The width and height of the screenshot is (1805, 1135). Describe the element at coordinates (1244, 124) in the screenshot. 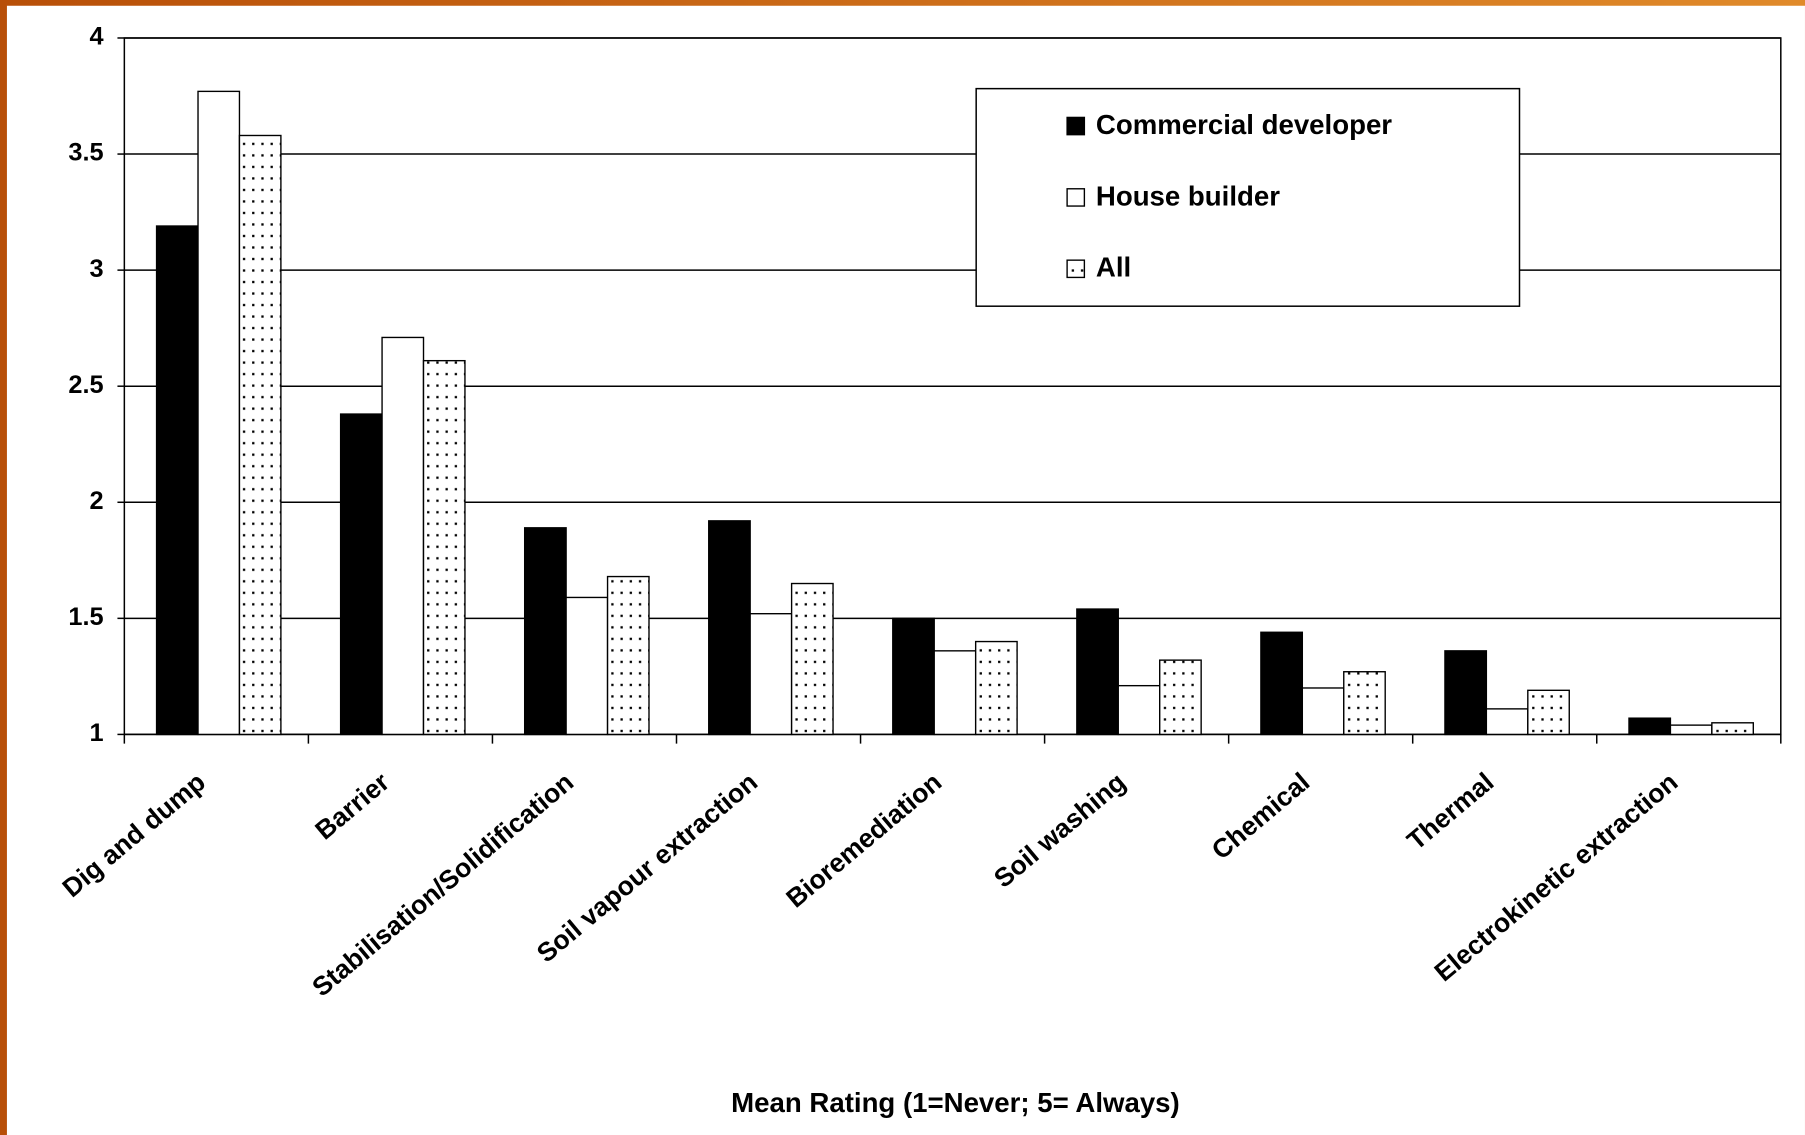

I see `legend-label: Commercial developer` at that location.